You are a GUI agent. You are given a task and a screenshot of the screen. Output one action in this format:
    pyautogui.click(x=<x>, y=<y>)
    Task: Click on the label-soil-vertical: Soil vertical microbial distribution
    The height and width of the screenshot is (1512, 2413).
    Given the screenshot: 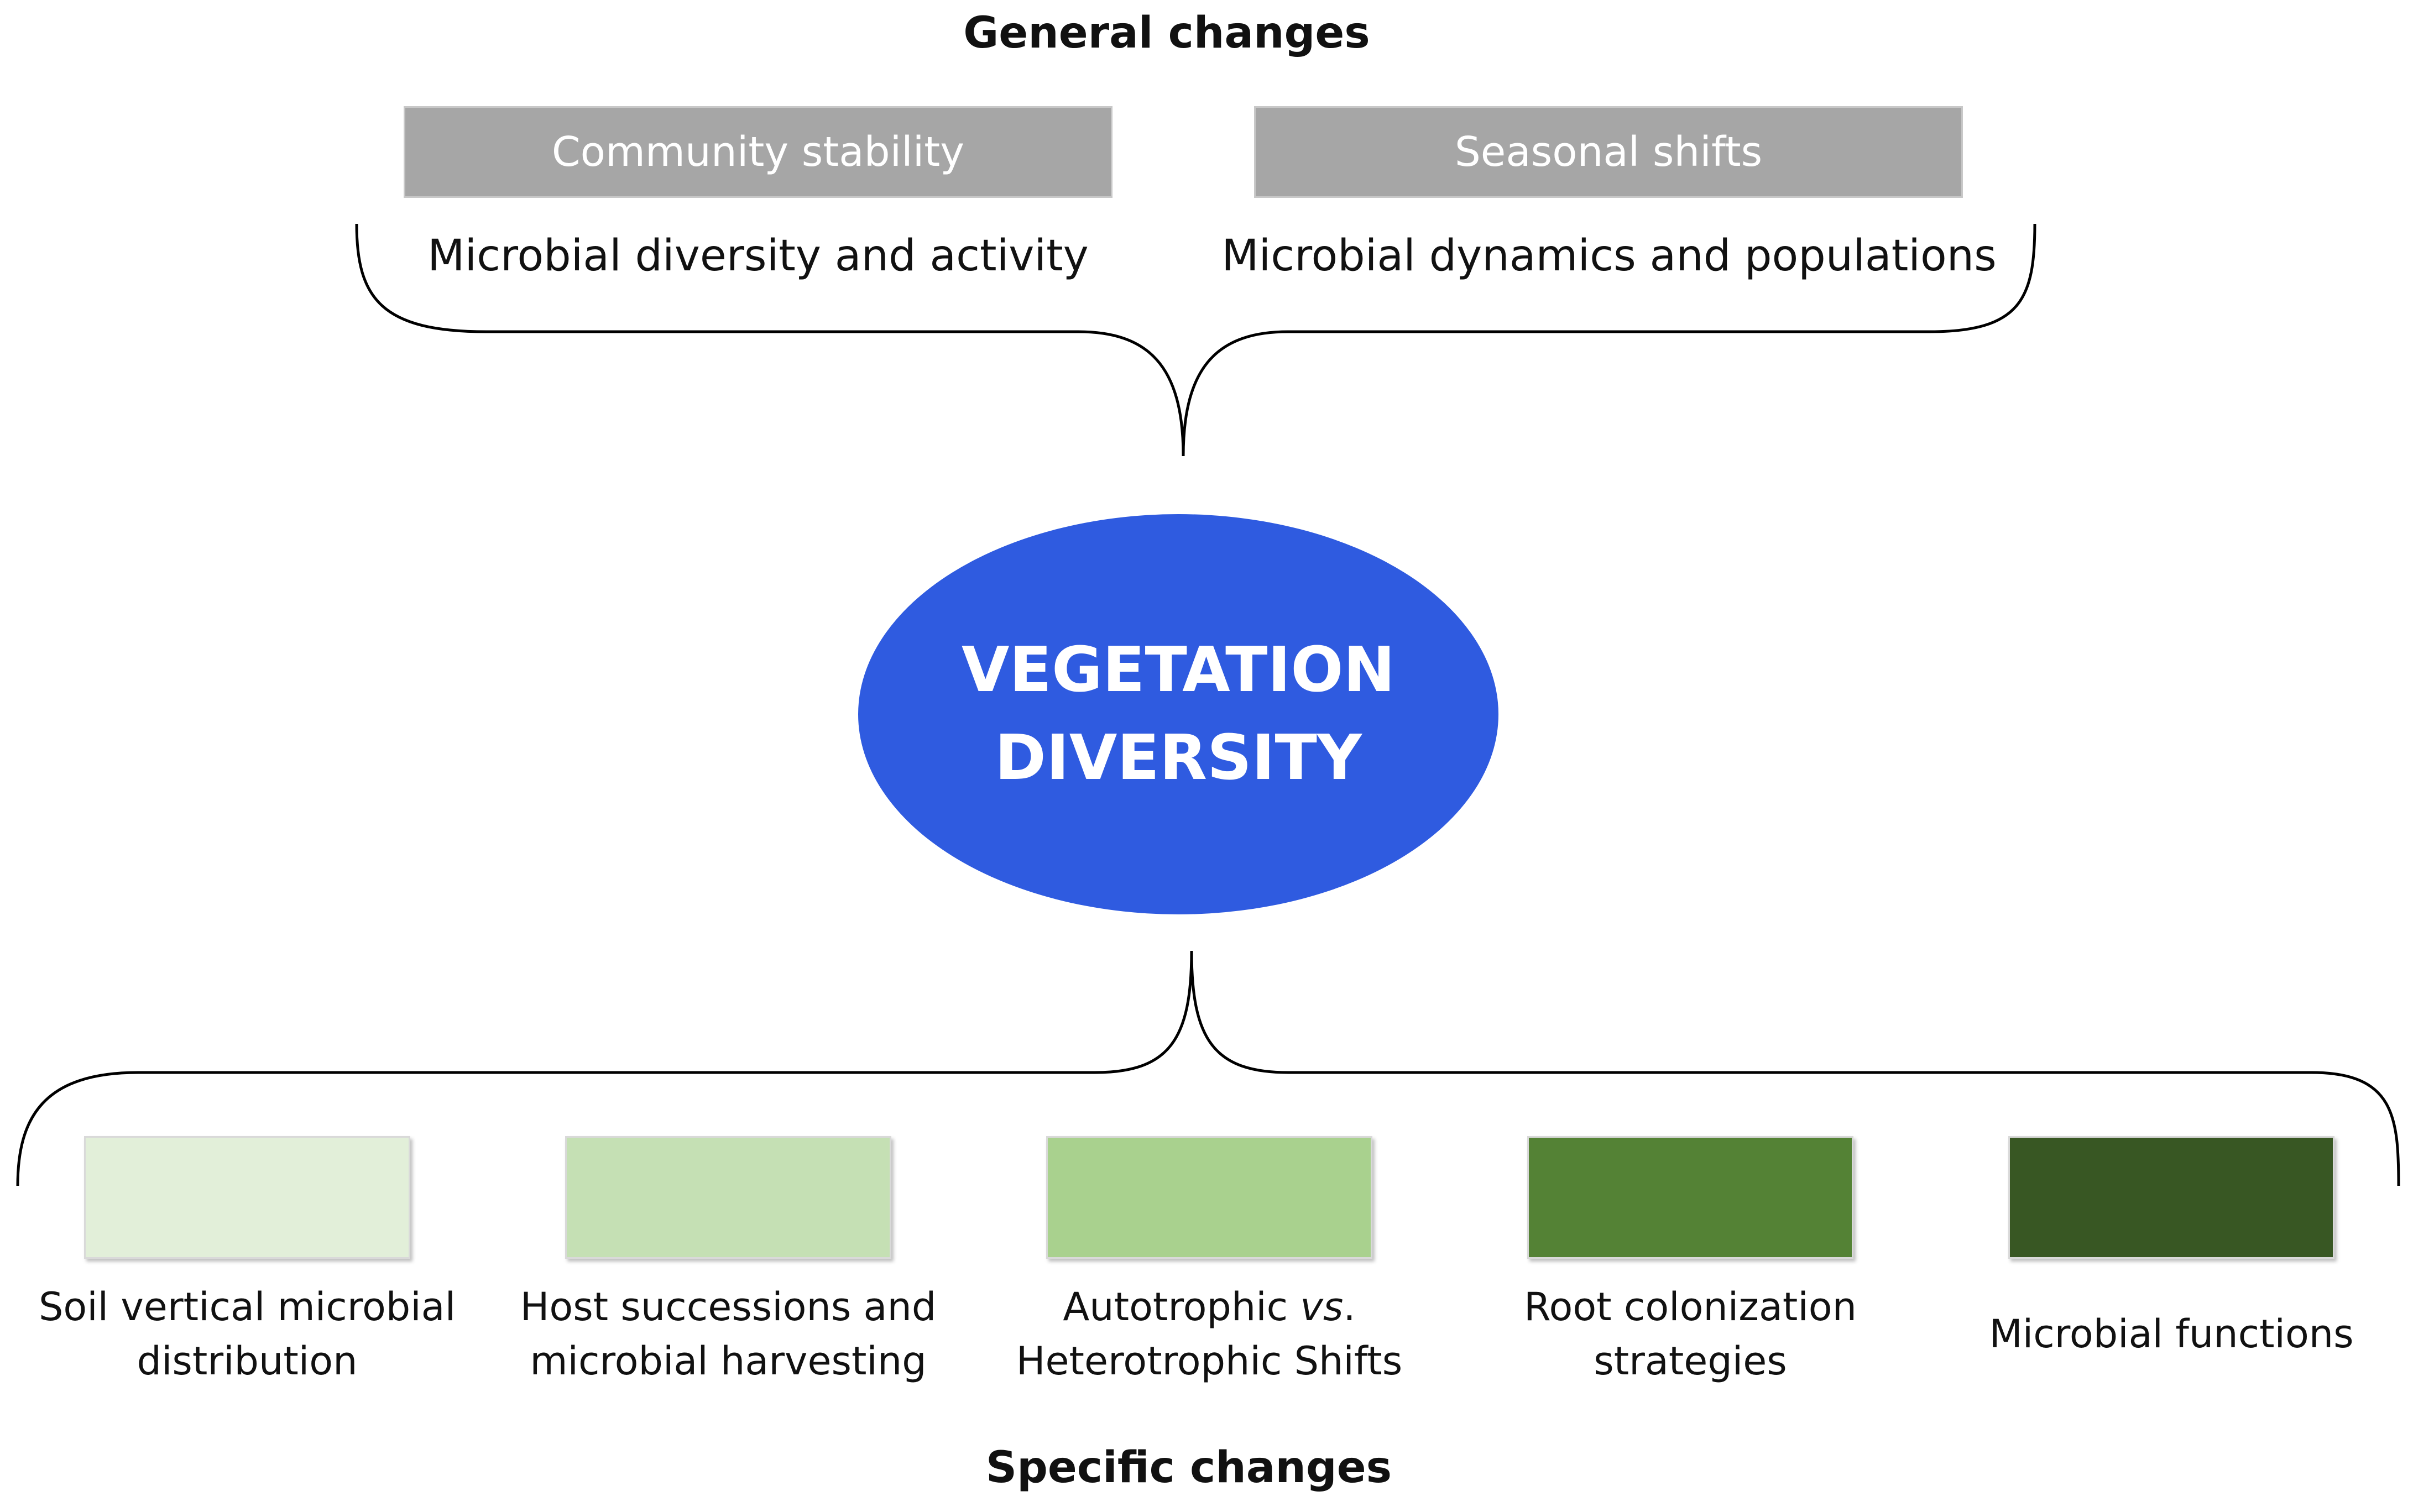 What is the action you would take?
    pyautogui.click(x=247, y=1334)
    